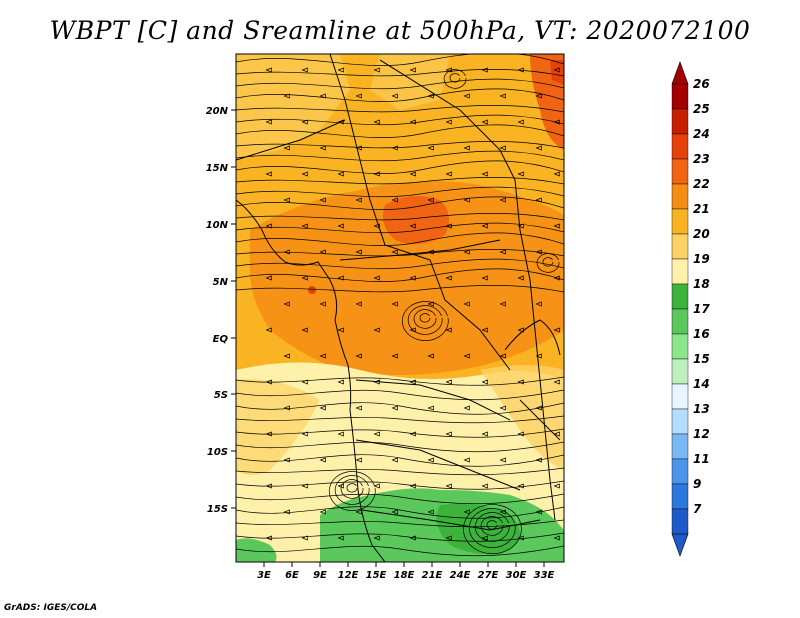 The height and width of the screenshot is (618, 800). What do you see at coordinates (701, 184) in the screenshot?
I see `colorbar-label: 22` at bounding box center [701, 184].